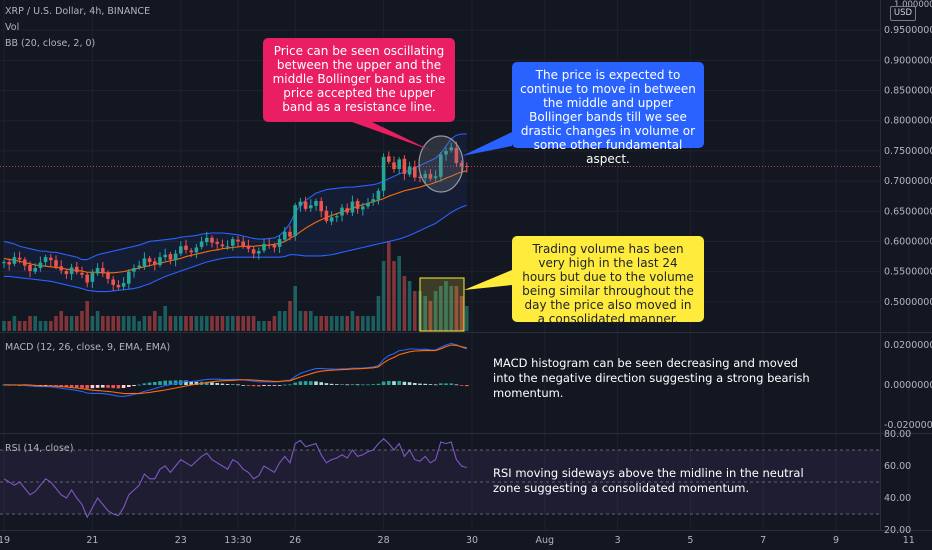 The height and width of the screenshot is (550, 932). I want to click on bollinger-legend: BB (20, close, 2, 0), so click(50, 43).